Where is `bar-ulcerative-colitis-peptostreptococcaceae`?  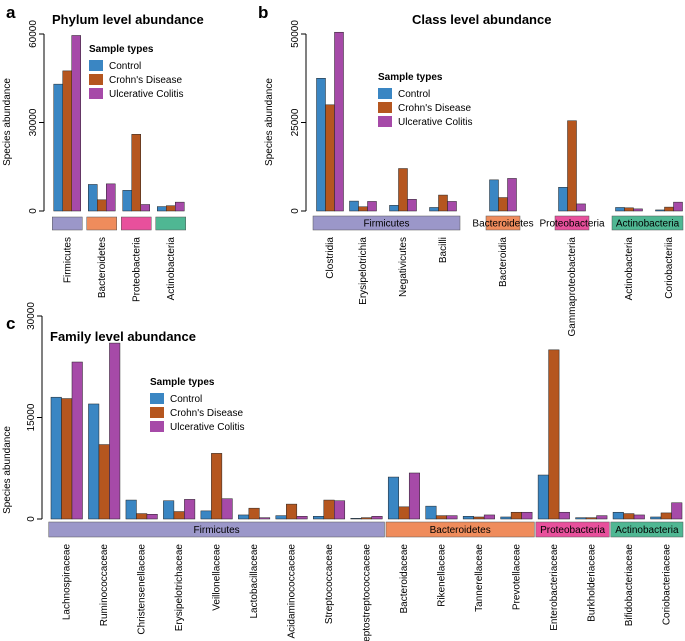
bar-ulcerative-colitis-peptostreptococcaceae is located at coordinates (377, 518).